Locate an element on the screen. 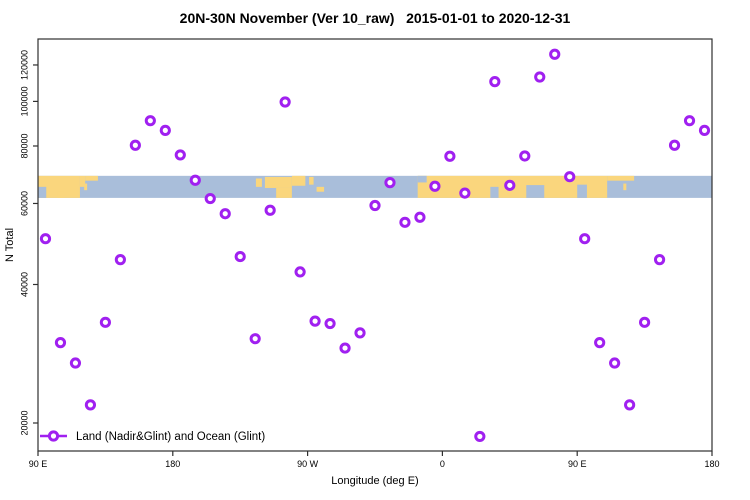 This screenshot has height=500, width=750. y-axis-title: N Total is located at coordinates (10, 245).